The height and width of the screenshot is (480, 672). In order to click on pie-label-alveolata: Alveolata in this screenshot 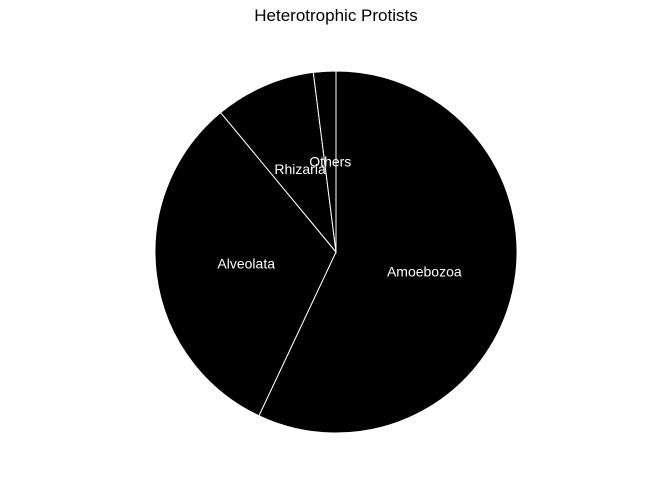, I will do `click(246, 263)`.